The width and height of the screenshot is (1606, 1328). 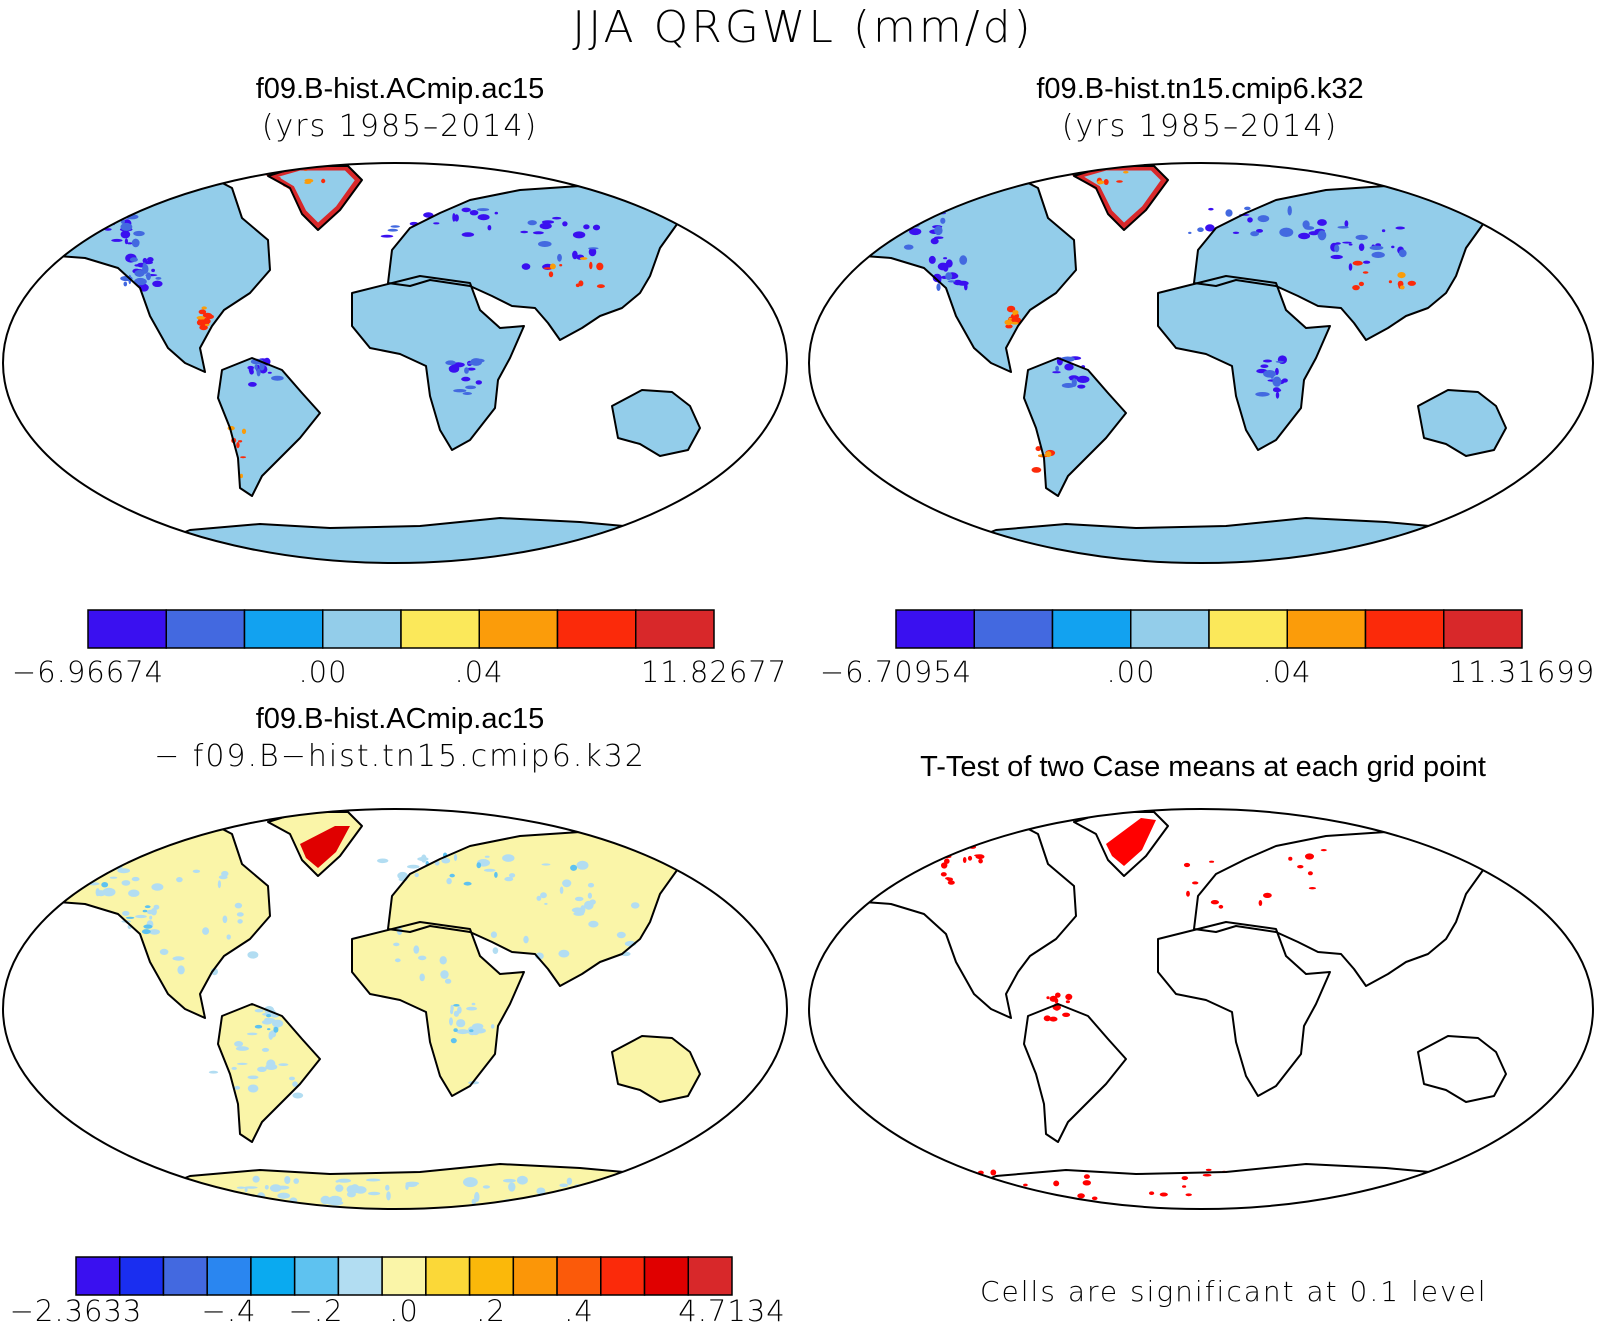 I want to click on land-africa, so click(x=1244, y=1009).